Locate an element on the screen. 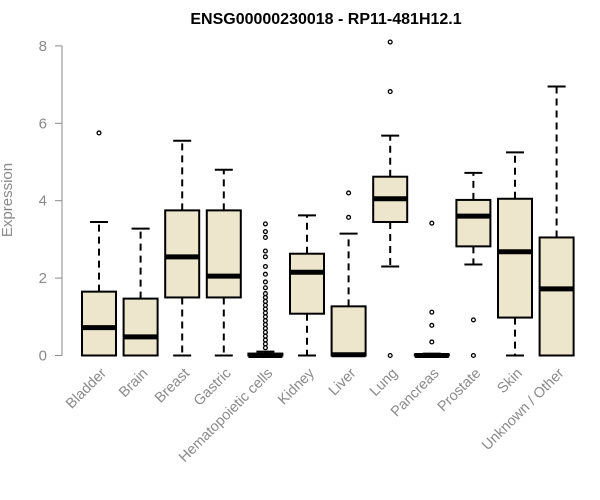  box-kidney is located at coordinates (307, 285).